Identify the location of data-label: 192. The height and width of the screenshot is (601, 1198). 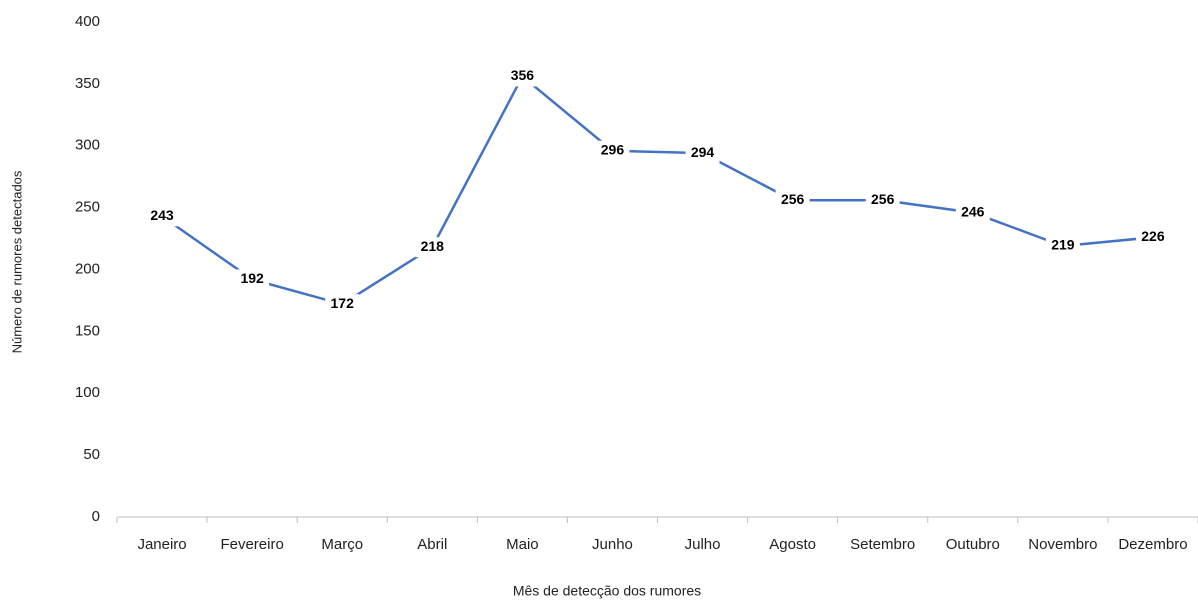
(252, 278).